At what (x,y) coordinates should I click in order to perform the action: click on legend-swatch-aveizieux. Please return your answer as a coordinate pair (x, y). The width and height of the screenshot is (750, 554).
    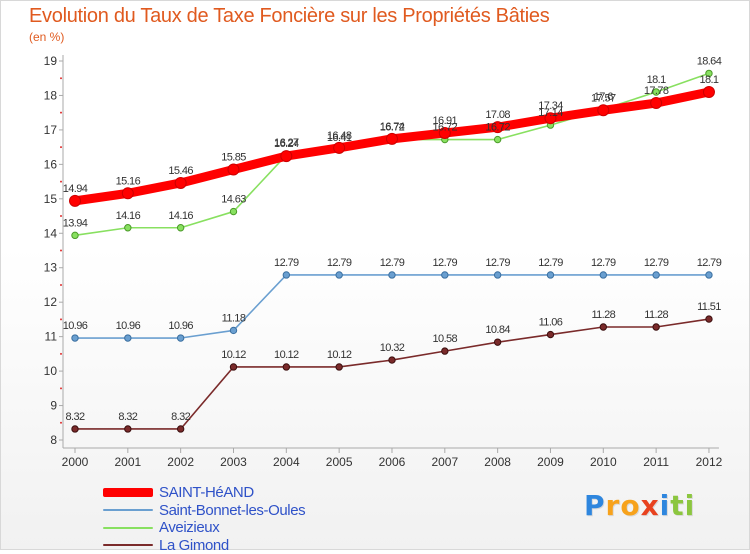
    Looking at the image, I should click on (128, 528).